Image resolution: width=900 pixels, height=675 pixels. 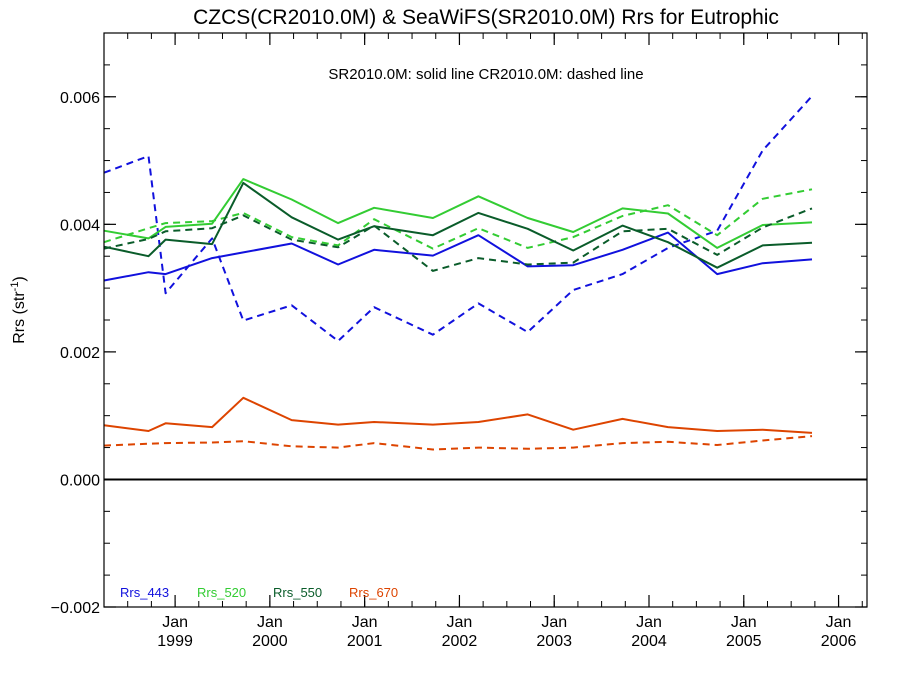 What do you see at coordinates (744, 641) in the screenshot?
I see `x-tick-year: 2005` at bounding box center [744, 641].